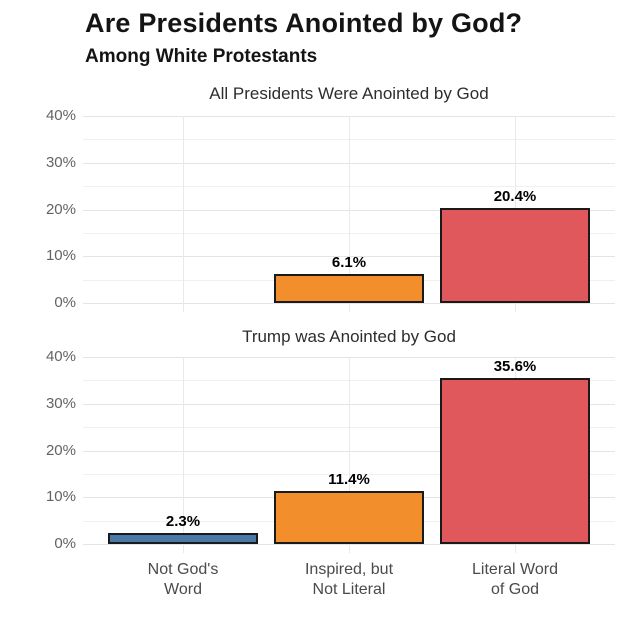 The width and height of the screenshot is (624, 644). What do you see at coordinates (349, 336) in the screenshot?
I see `panel-title-trump: Trump was Anointed by God` at bounding box center [349, 336].